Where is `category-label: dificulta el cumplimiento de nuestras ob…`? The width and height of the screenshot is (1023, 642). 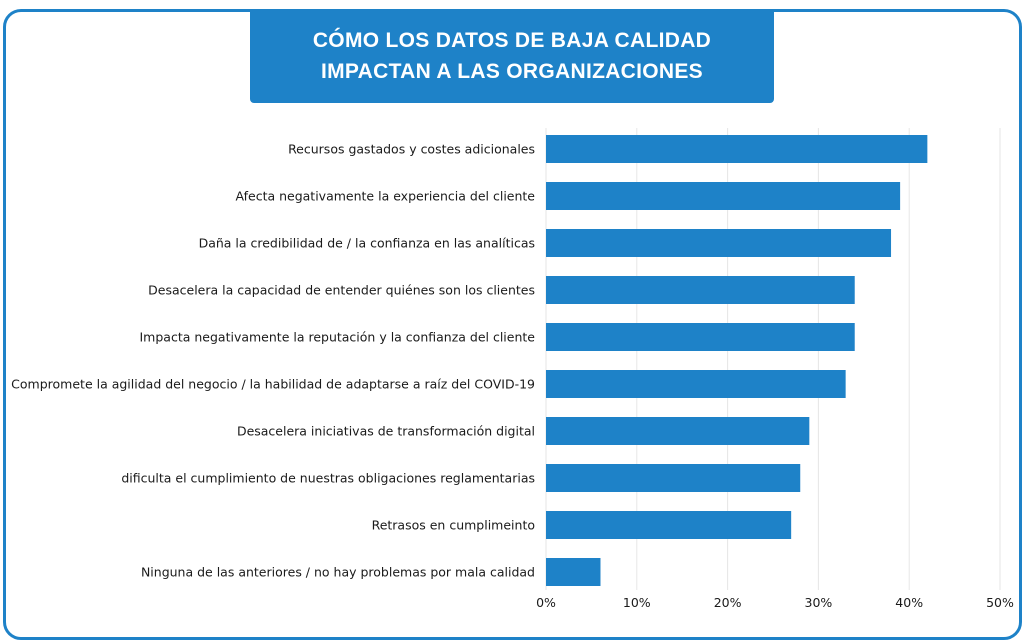 category-label: dificulta el cumplimiento de nuestras ob… is located at coordinates (328, 478).